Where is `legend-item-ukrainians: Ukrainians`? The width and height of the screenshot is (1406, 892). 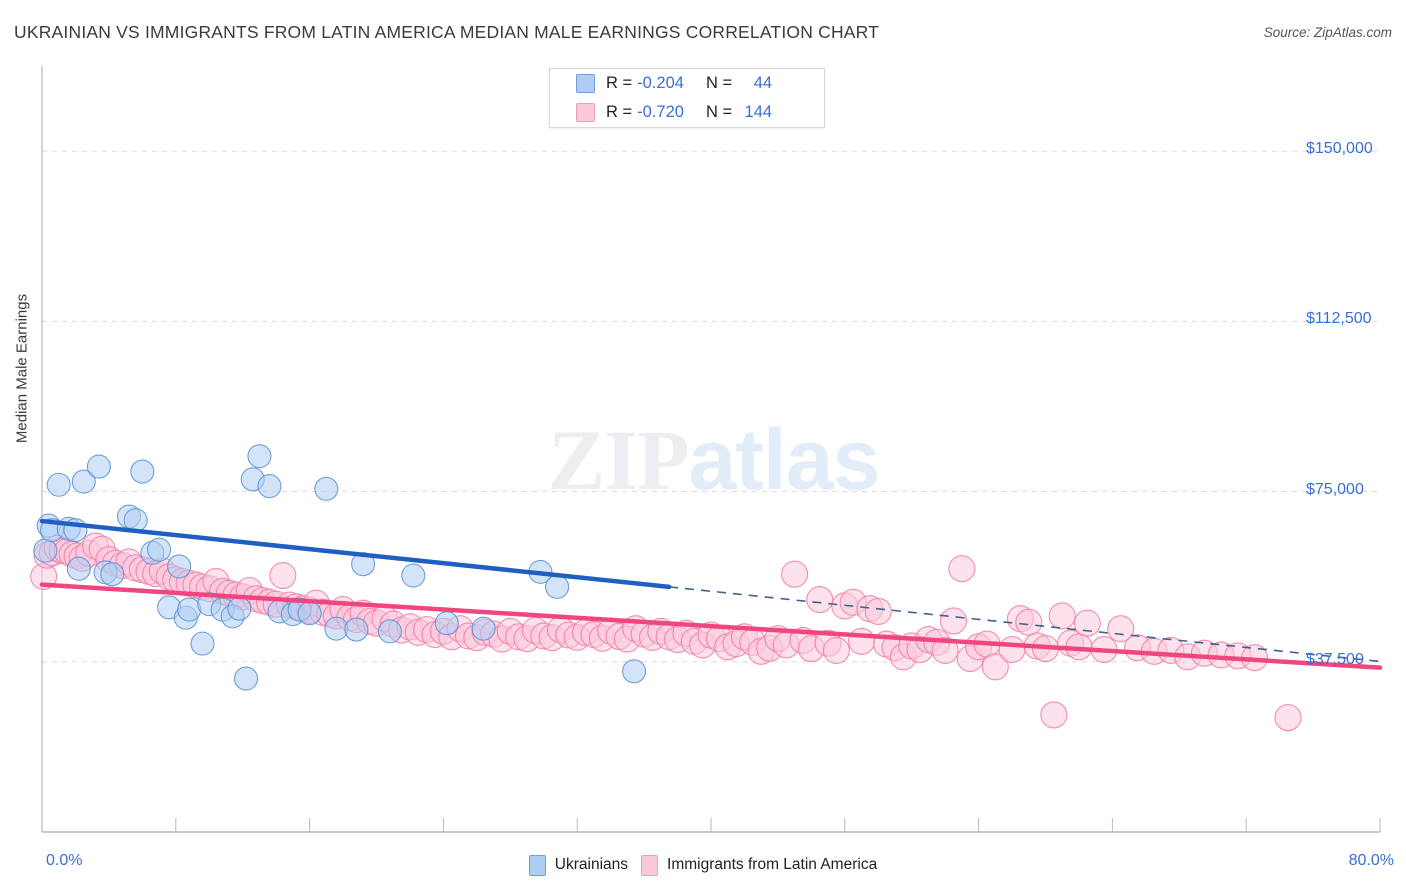
legend-item-ukrainians: Ukrainians is located at coordinates (578, 865).